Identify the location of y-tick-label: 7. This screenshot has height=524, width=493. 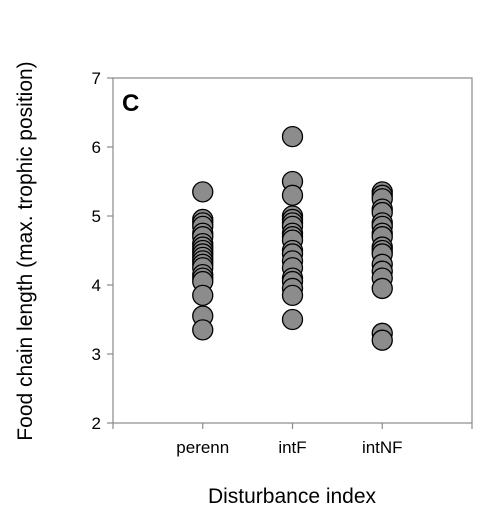
(96, 78).